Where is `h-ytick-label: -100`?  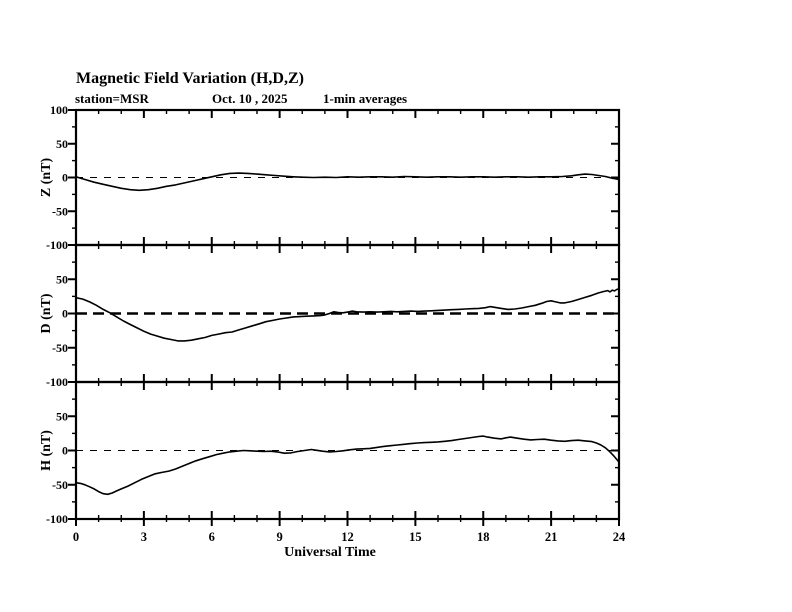 h-ytick-label: -100 is located at coordinates (57, 519).